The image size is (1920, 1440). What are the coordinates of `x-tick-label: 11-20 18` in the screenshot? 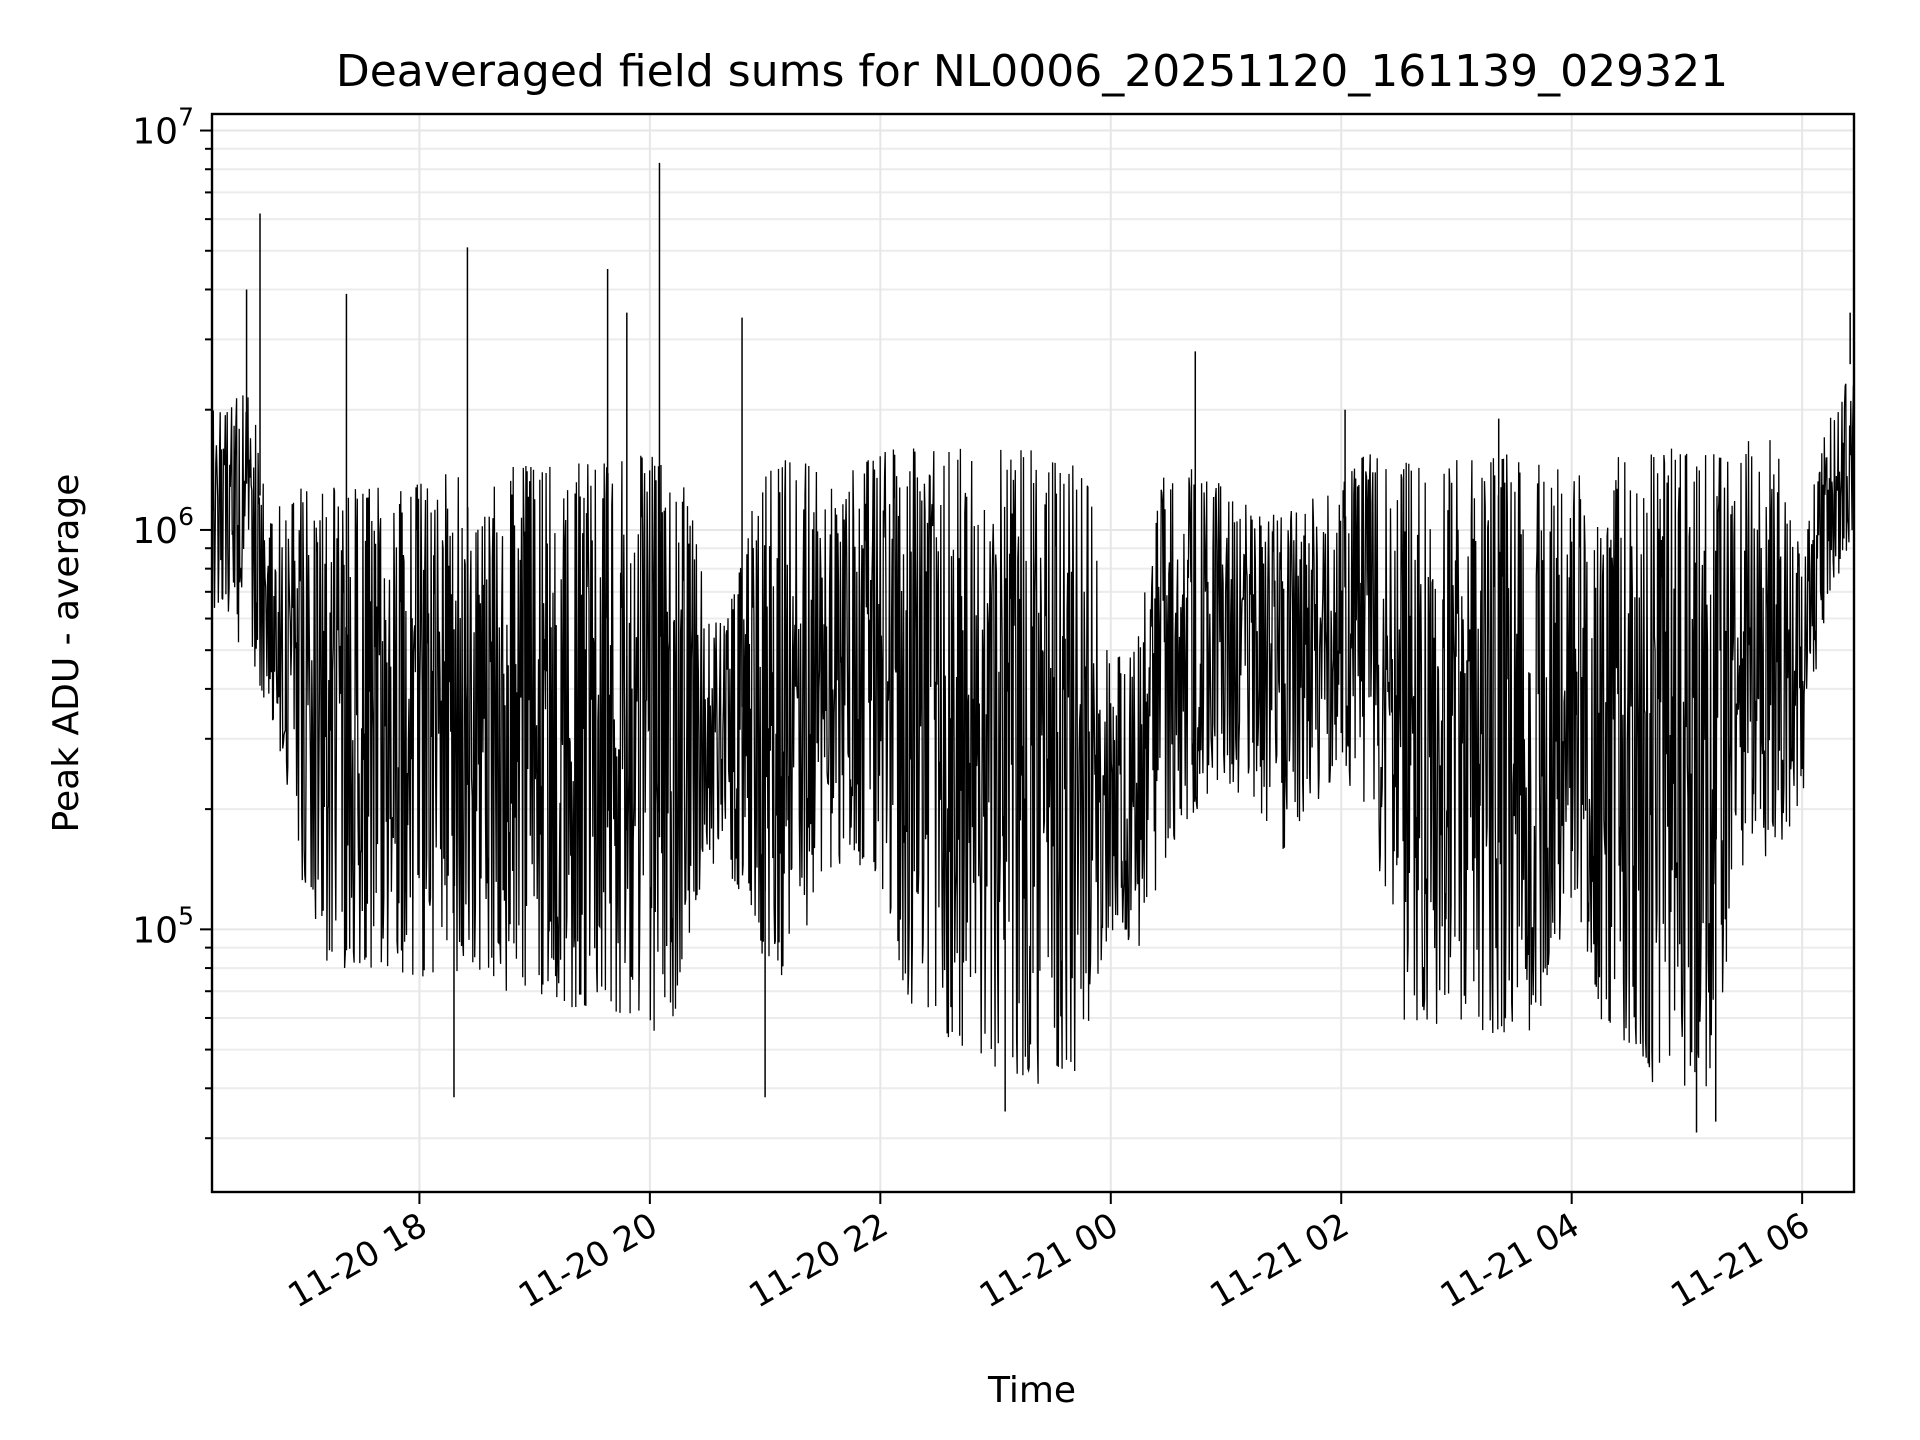 It's located at (358, 1260).